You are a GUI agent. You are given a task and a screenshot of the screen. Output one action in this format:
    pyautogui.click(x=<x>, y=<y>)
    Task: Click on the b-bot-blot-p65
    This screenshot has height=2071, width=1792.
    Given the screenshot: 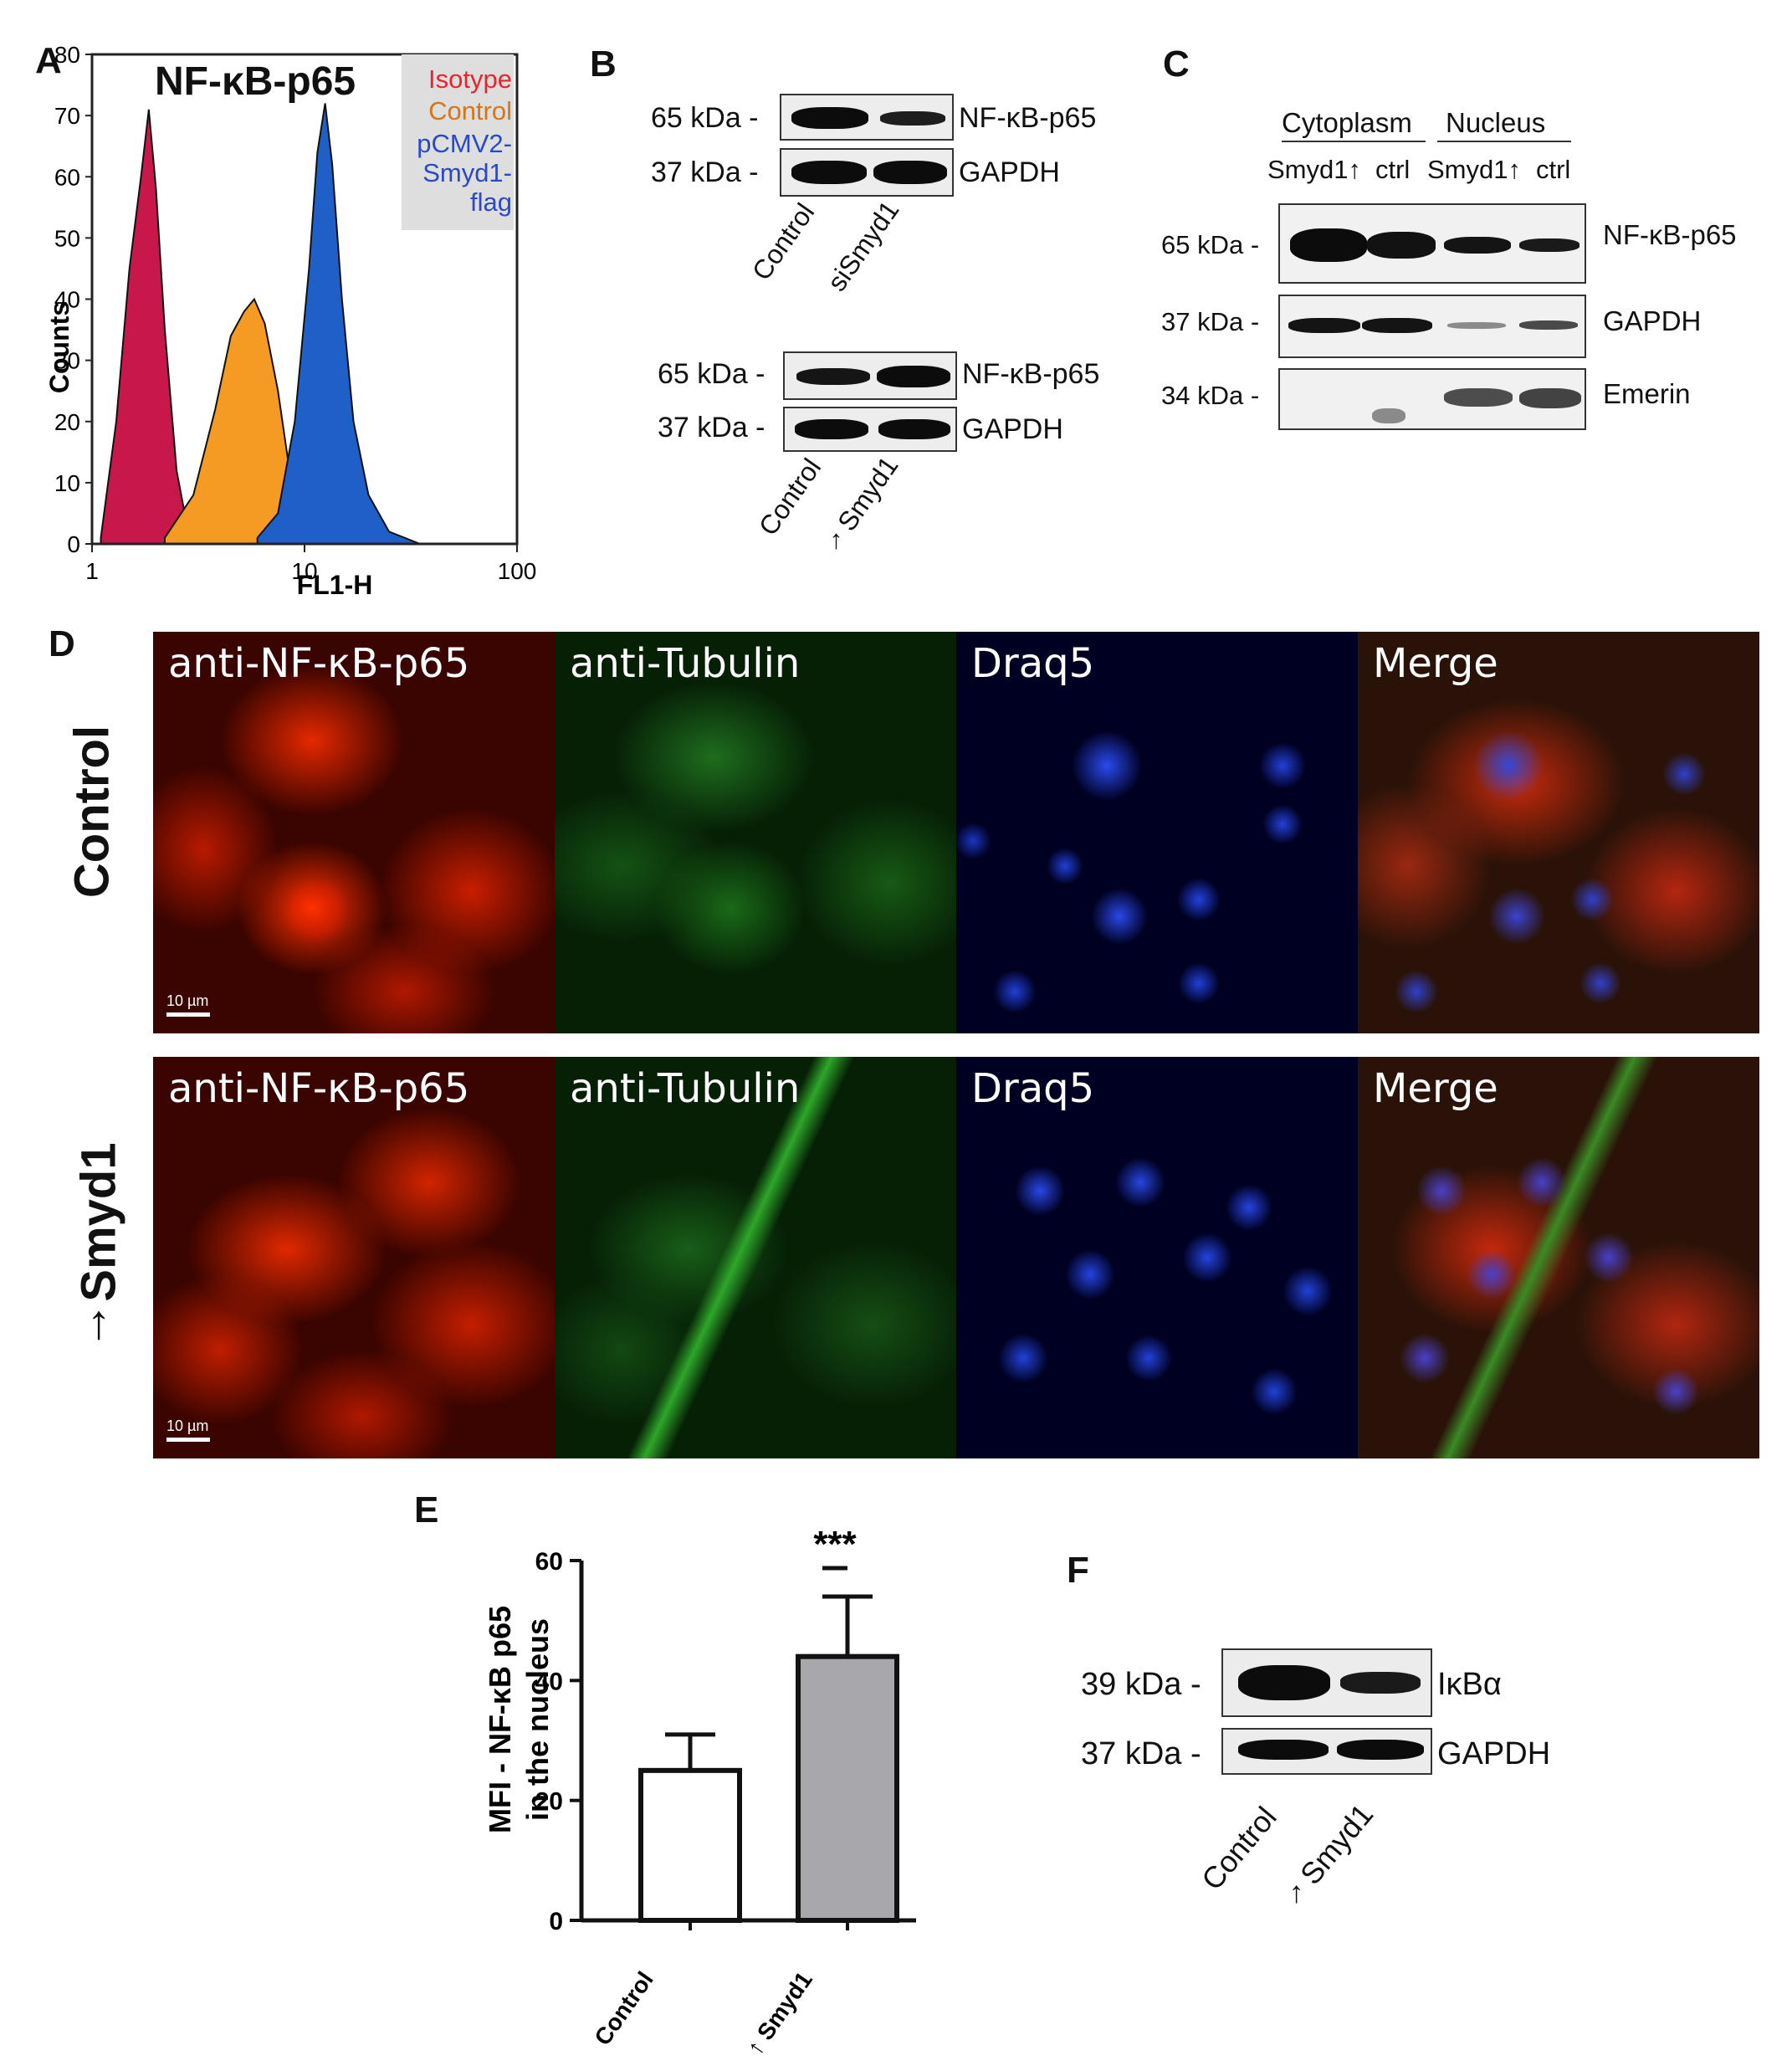 What is the action you would take?
    pyautogui.click(x=870, y=375)
    